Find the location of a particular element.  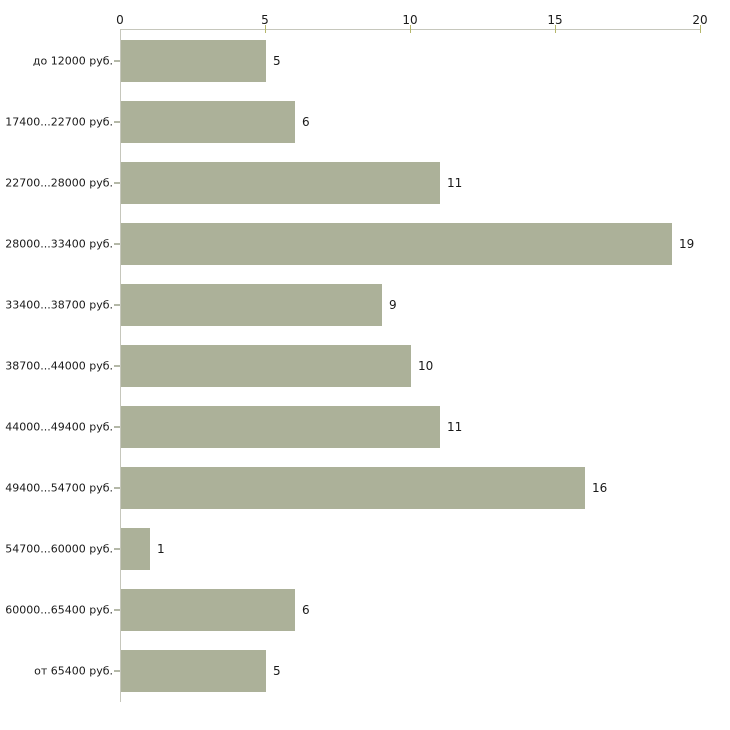

bar-value-label: 9 is located at coordinates (393, 304).